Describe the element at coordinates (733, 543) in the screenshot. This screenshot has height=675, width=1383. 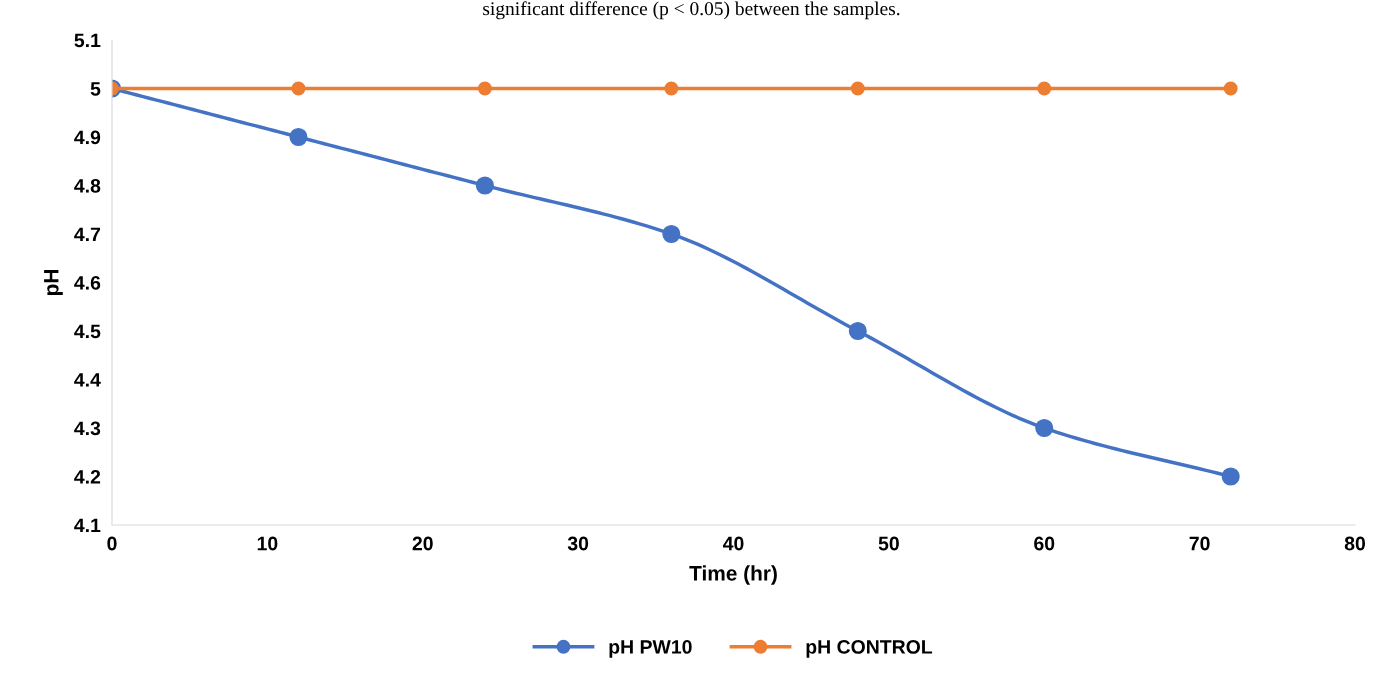
I see `x-tick-label: 40` at that location.